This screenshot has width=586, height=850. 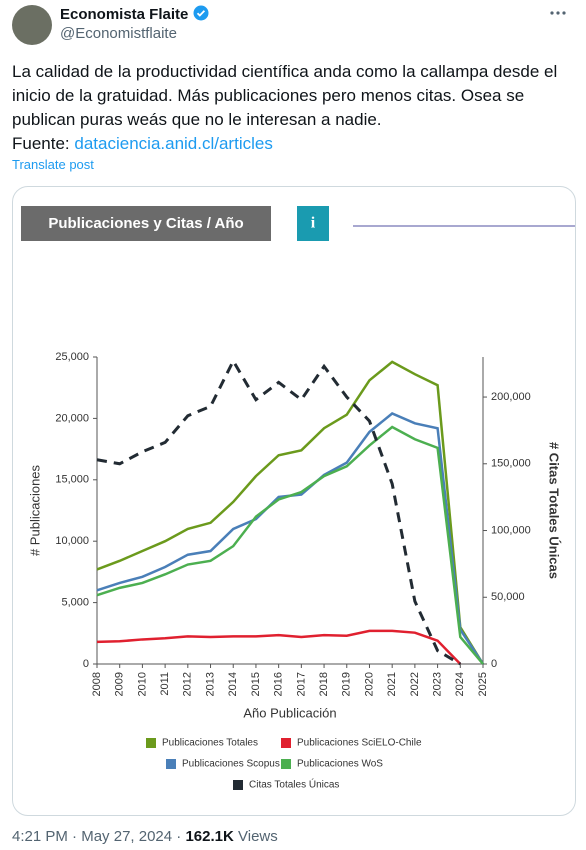 I want to click on time: 4:21 PM, so click(x=40, y=836).